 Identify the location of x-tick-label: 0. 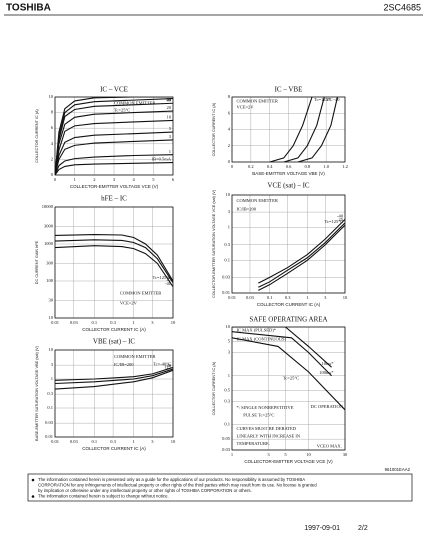
(232, 166).